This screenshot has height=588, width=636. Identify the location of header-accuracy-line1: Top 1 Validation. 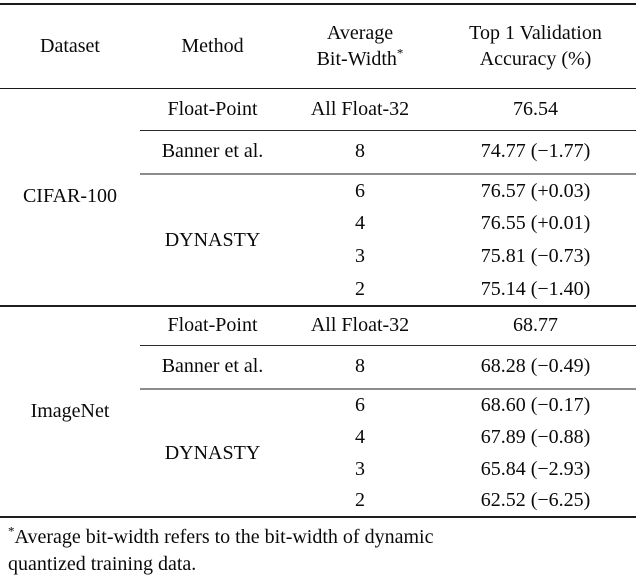
(535, 33).